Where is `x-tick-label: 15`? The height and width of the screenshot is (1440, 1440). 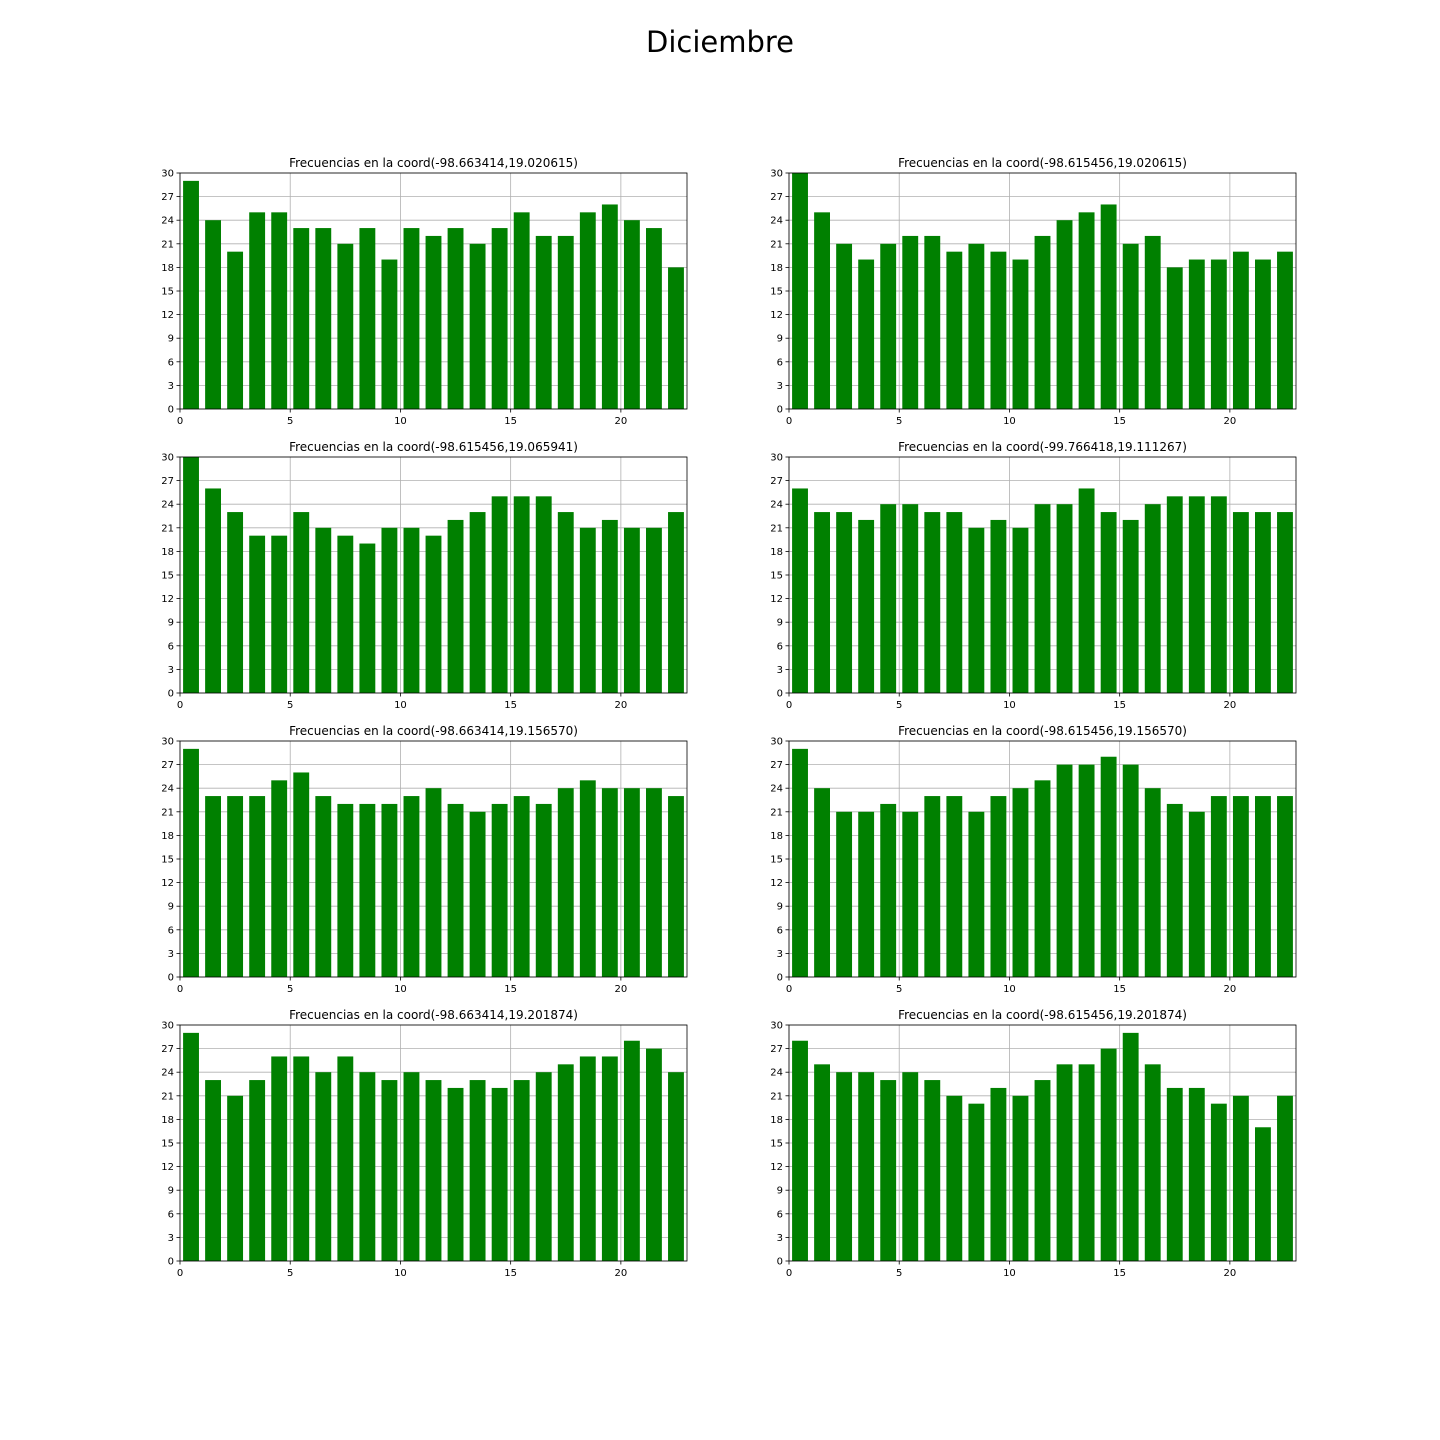
x-tick-label: 15 is located at coordinates (510, 1273).